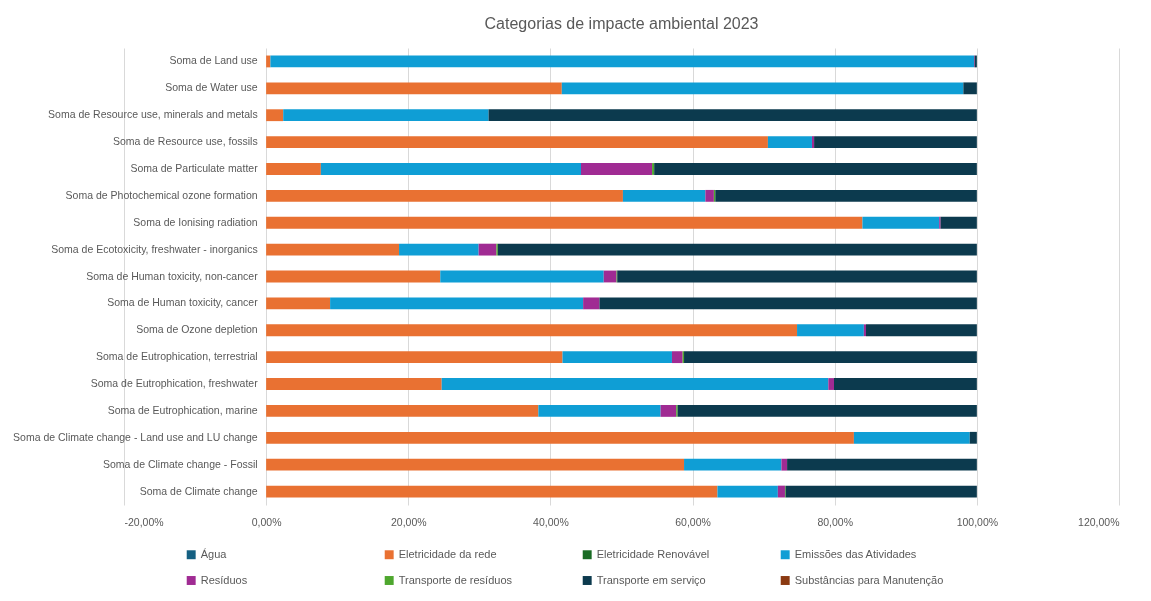 Image resolution: width=1151 pixels, height=601 pixels. What do you see at coordinates (653, 553) in the screenshot?
I see `legend-label: Eletricidade Renovável` at bounding box center [653, 553].